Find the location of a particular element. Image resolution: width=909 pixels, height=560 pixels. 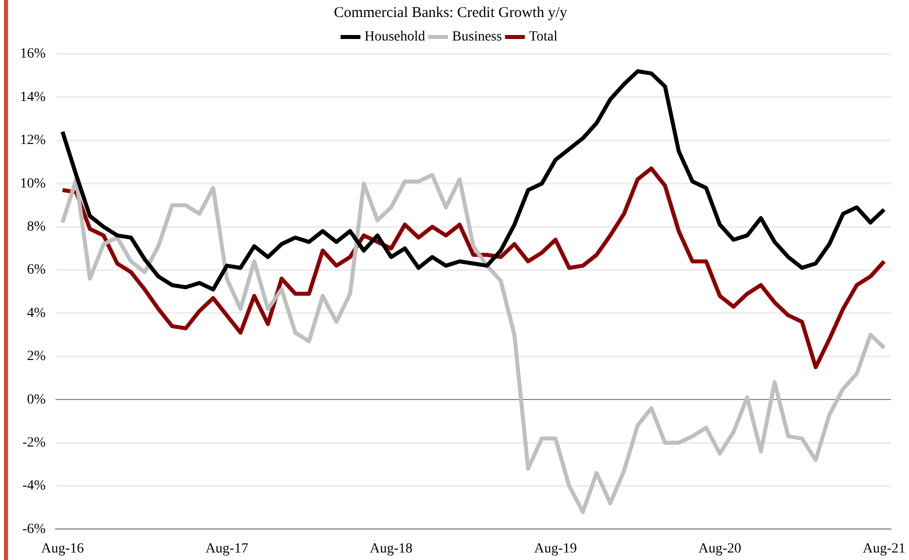

y-tick-label: -4% is located at coordinates (34, 486).